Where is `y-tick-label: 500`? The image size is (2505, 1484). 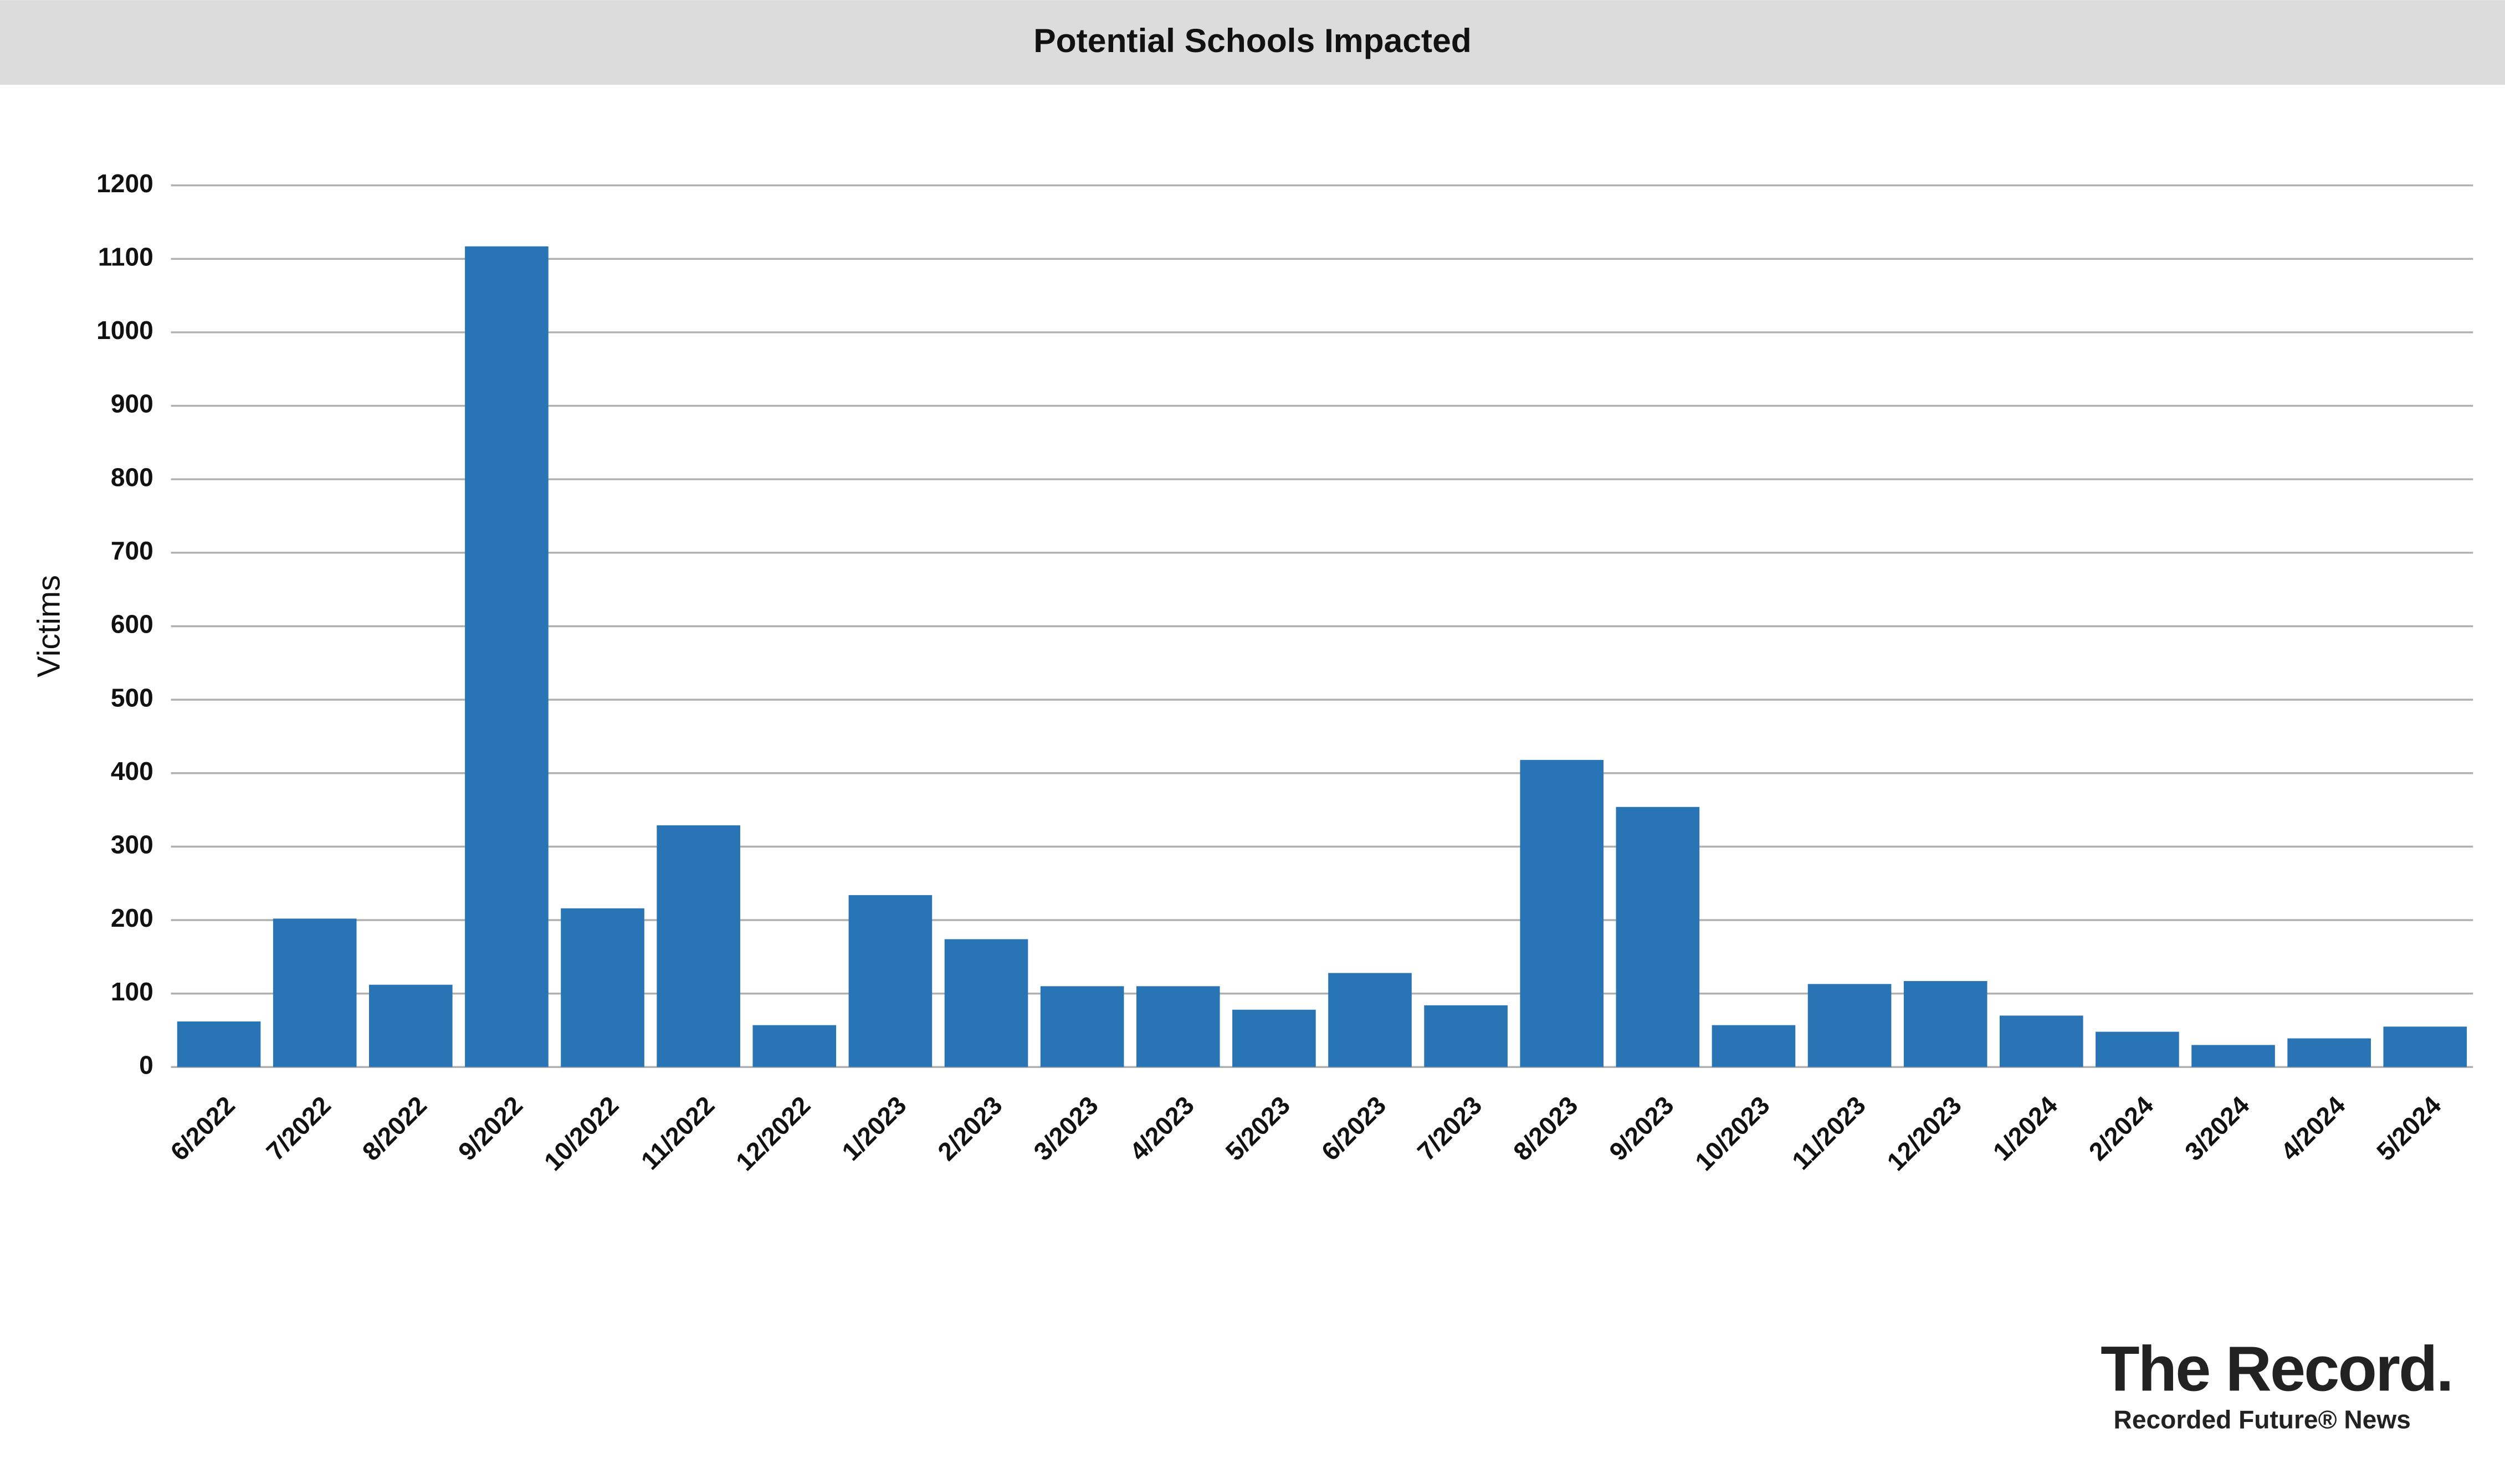
y-tick-label: 500 is located at coordinates (132, 697).